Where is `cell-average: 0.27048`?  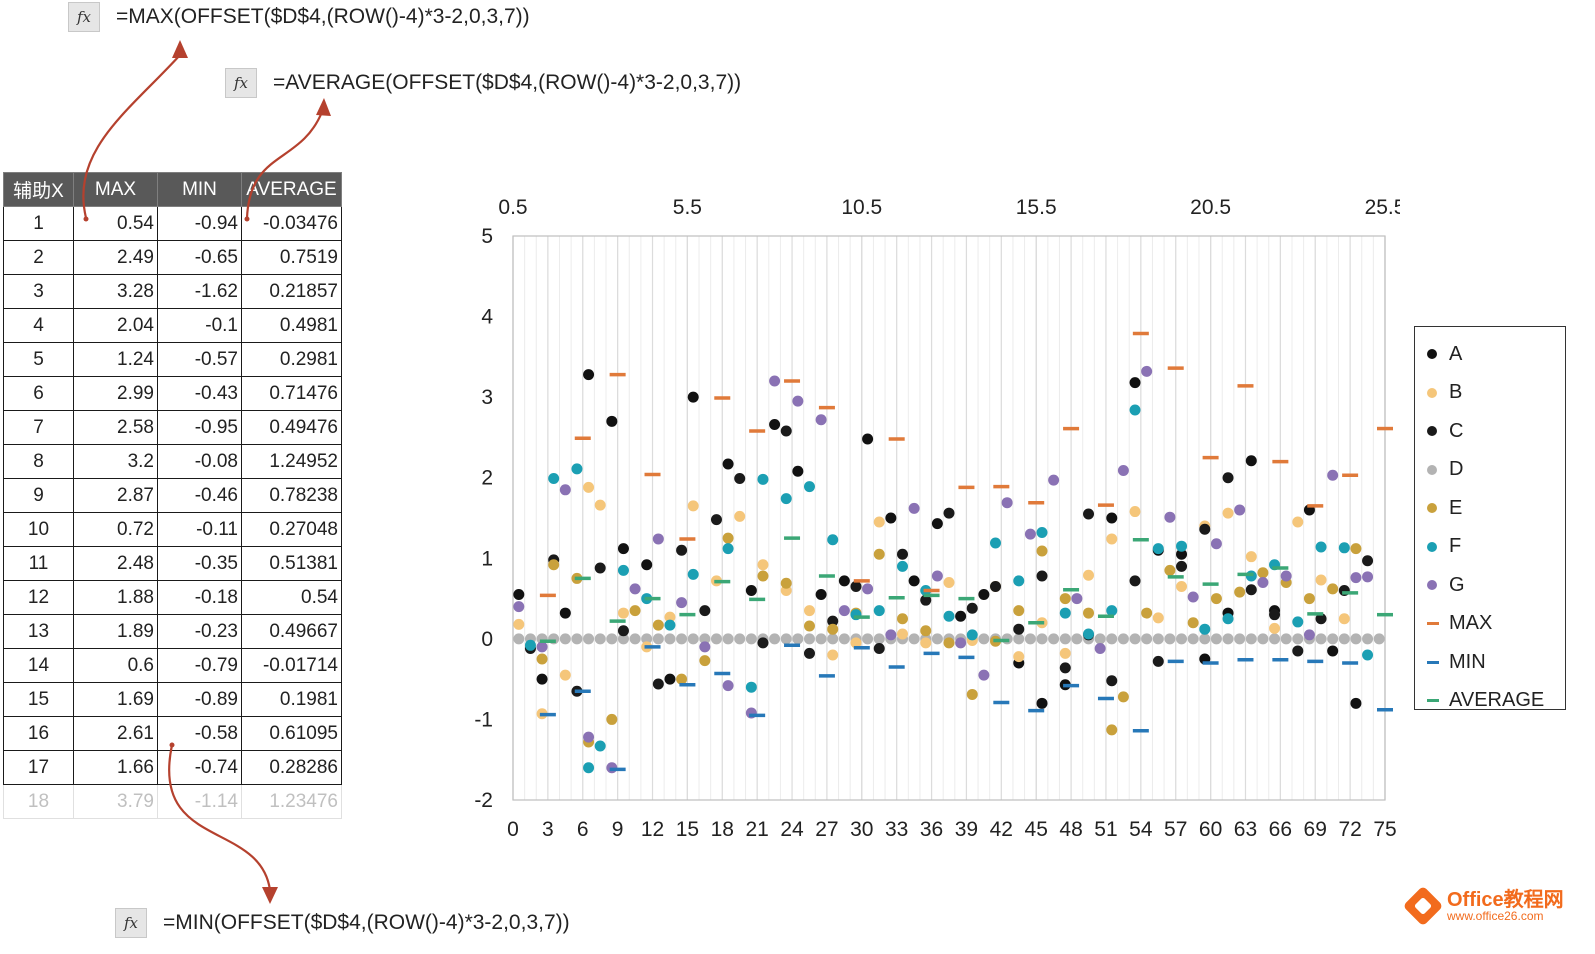
cell-average: 0.27048 is located at coordinates (291, 529).